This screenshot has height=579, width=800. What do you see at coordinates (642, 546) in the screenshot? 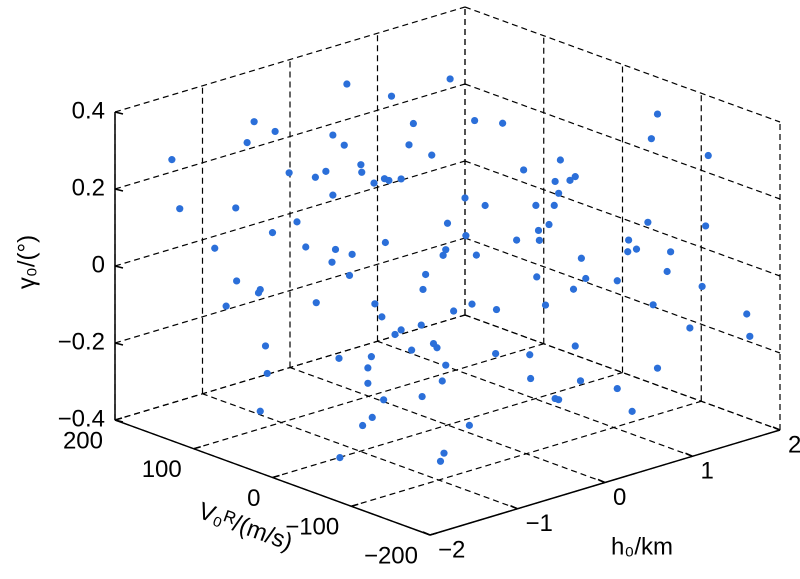
I see `x-axis-label: h₀/km` at bounding box center [642, 546].